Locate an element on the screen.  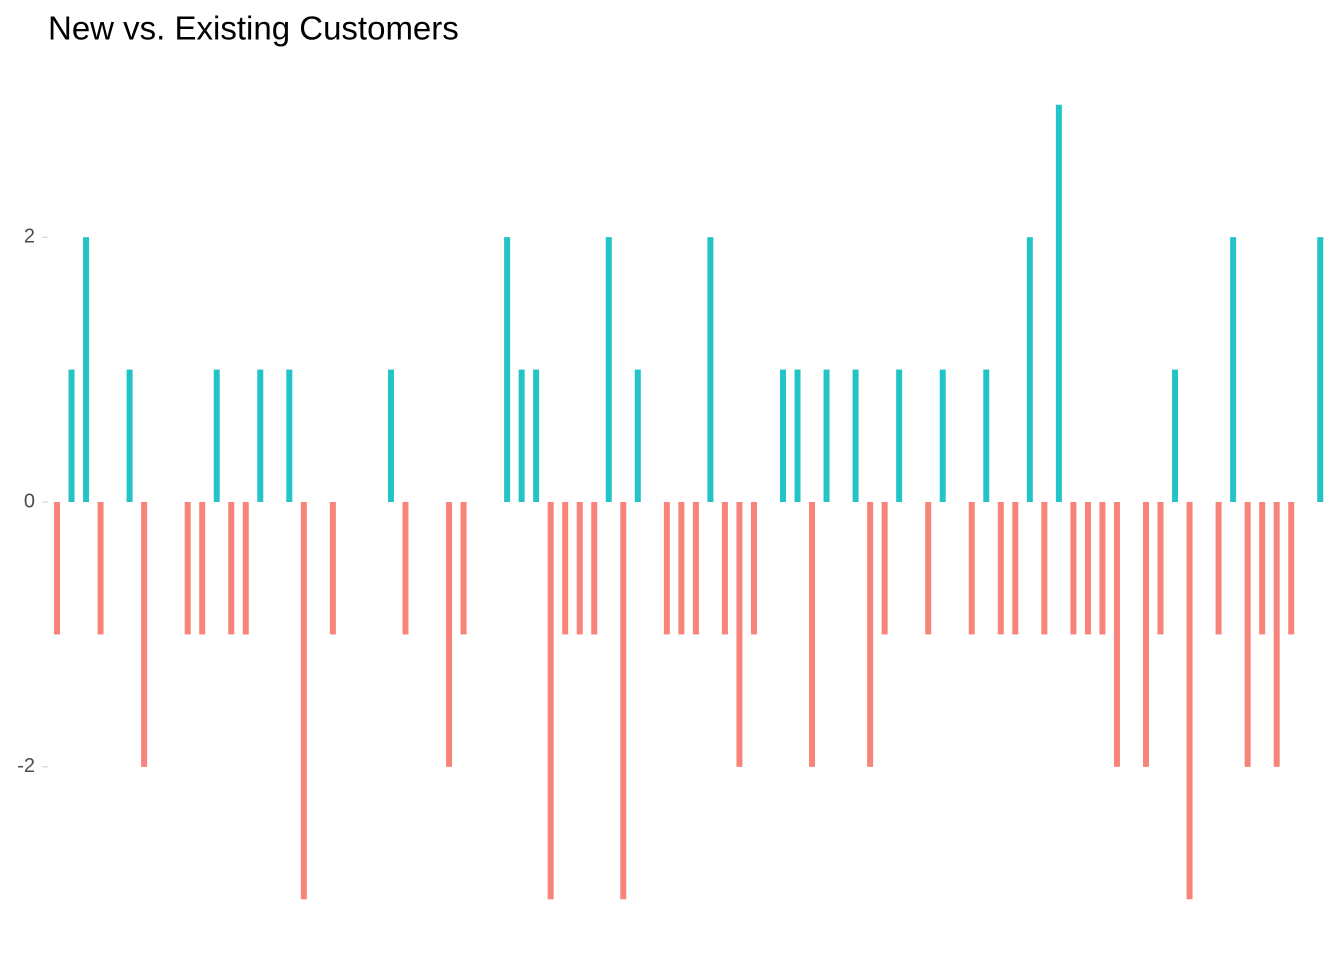
chart-title: New vs. Existing Customers is located at coordinates (253, 28).